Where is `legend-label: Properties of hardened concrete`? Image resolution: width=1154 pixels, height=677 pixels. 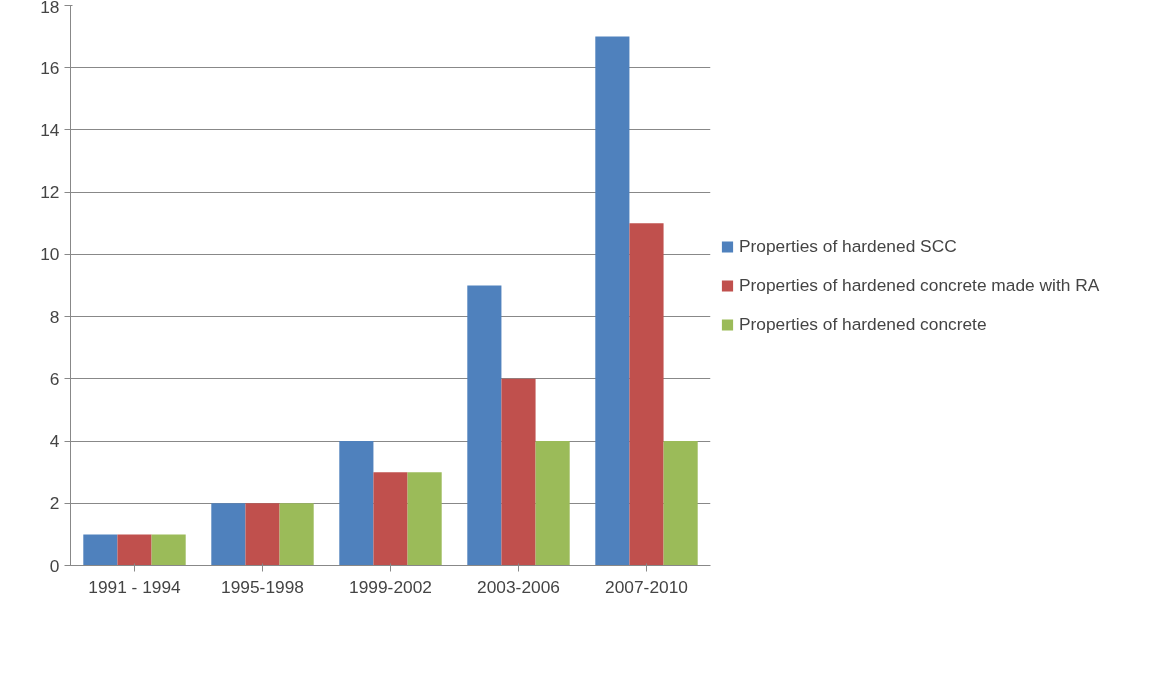
legend-label: Properties of hardened concrete is located at coordinates (863, 324).